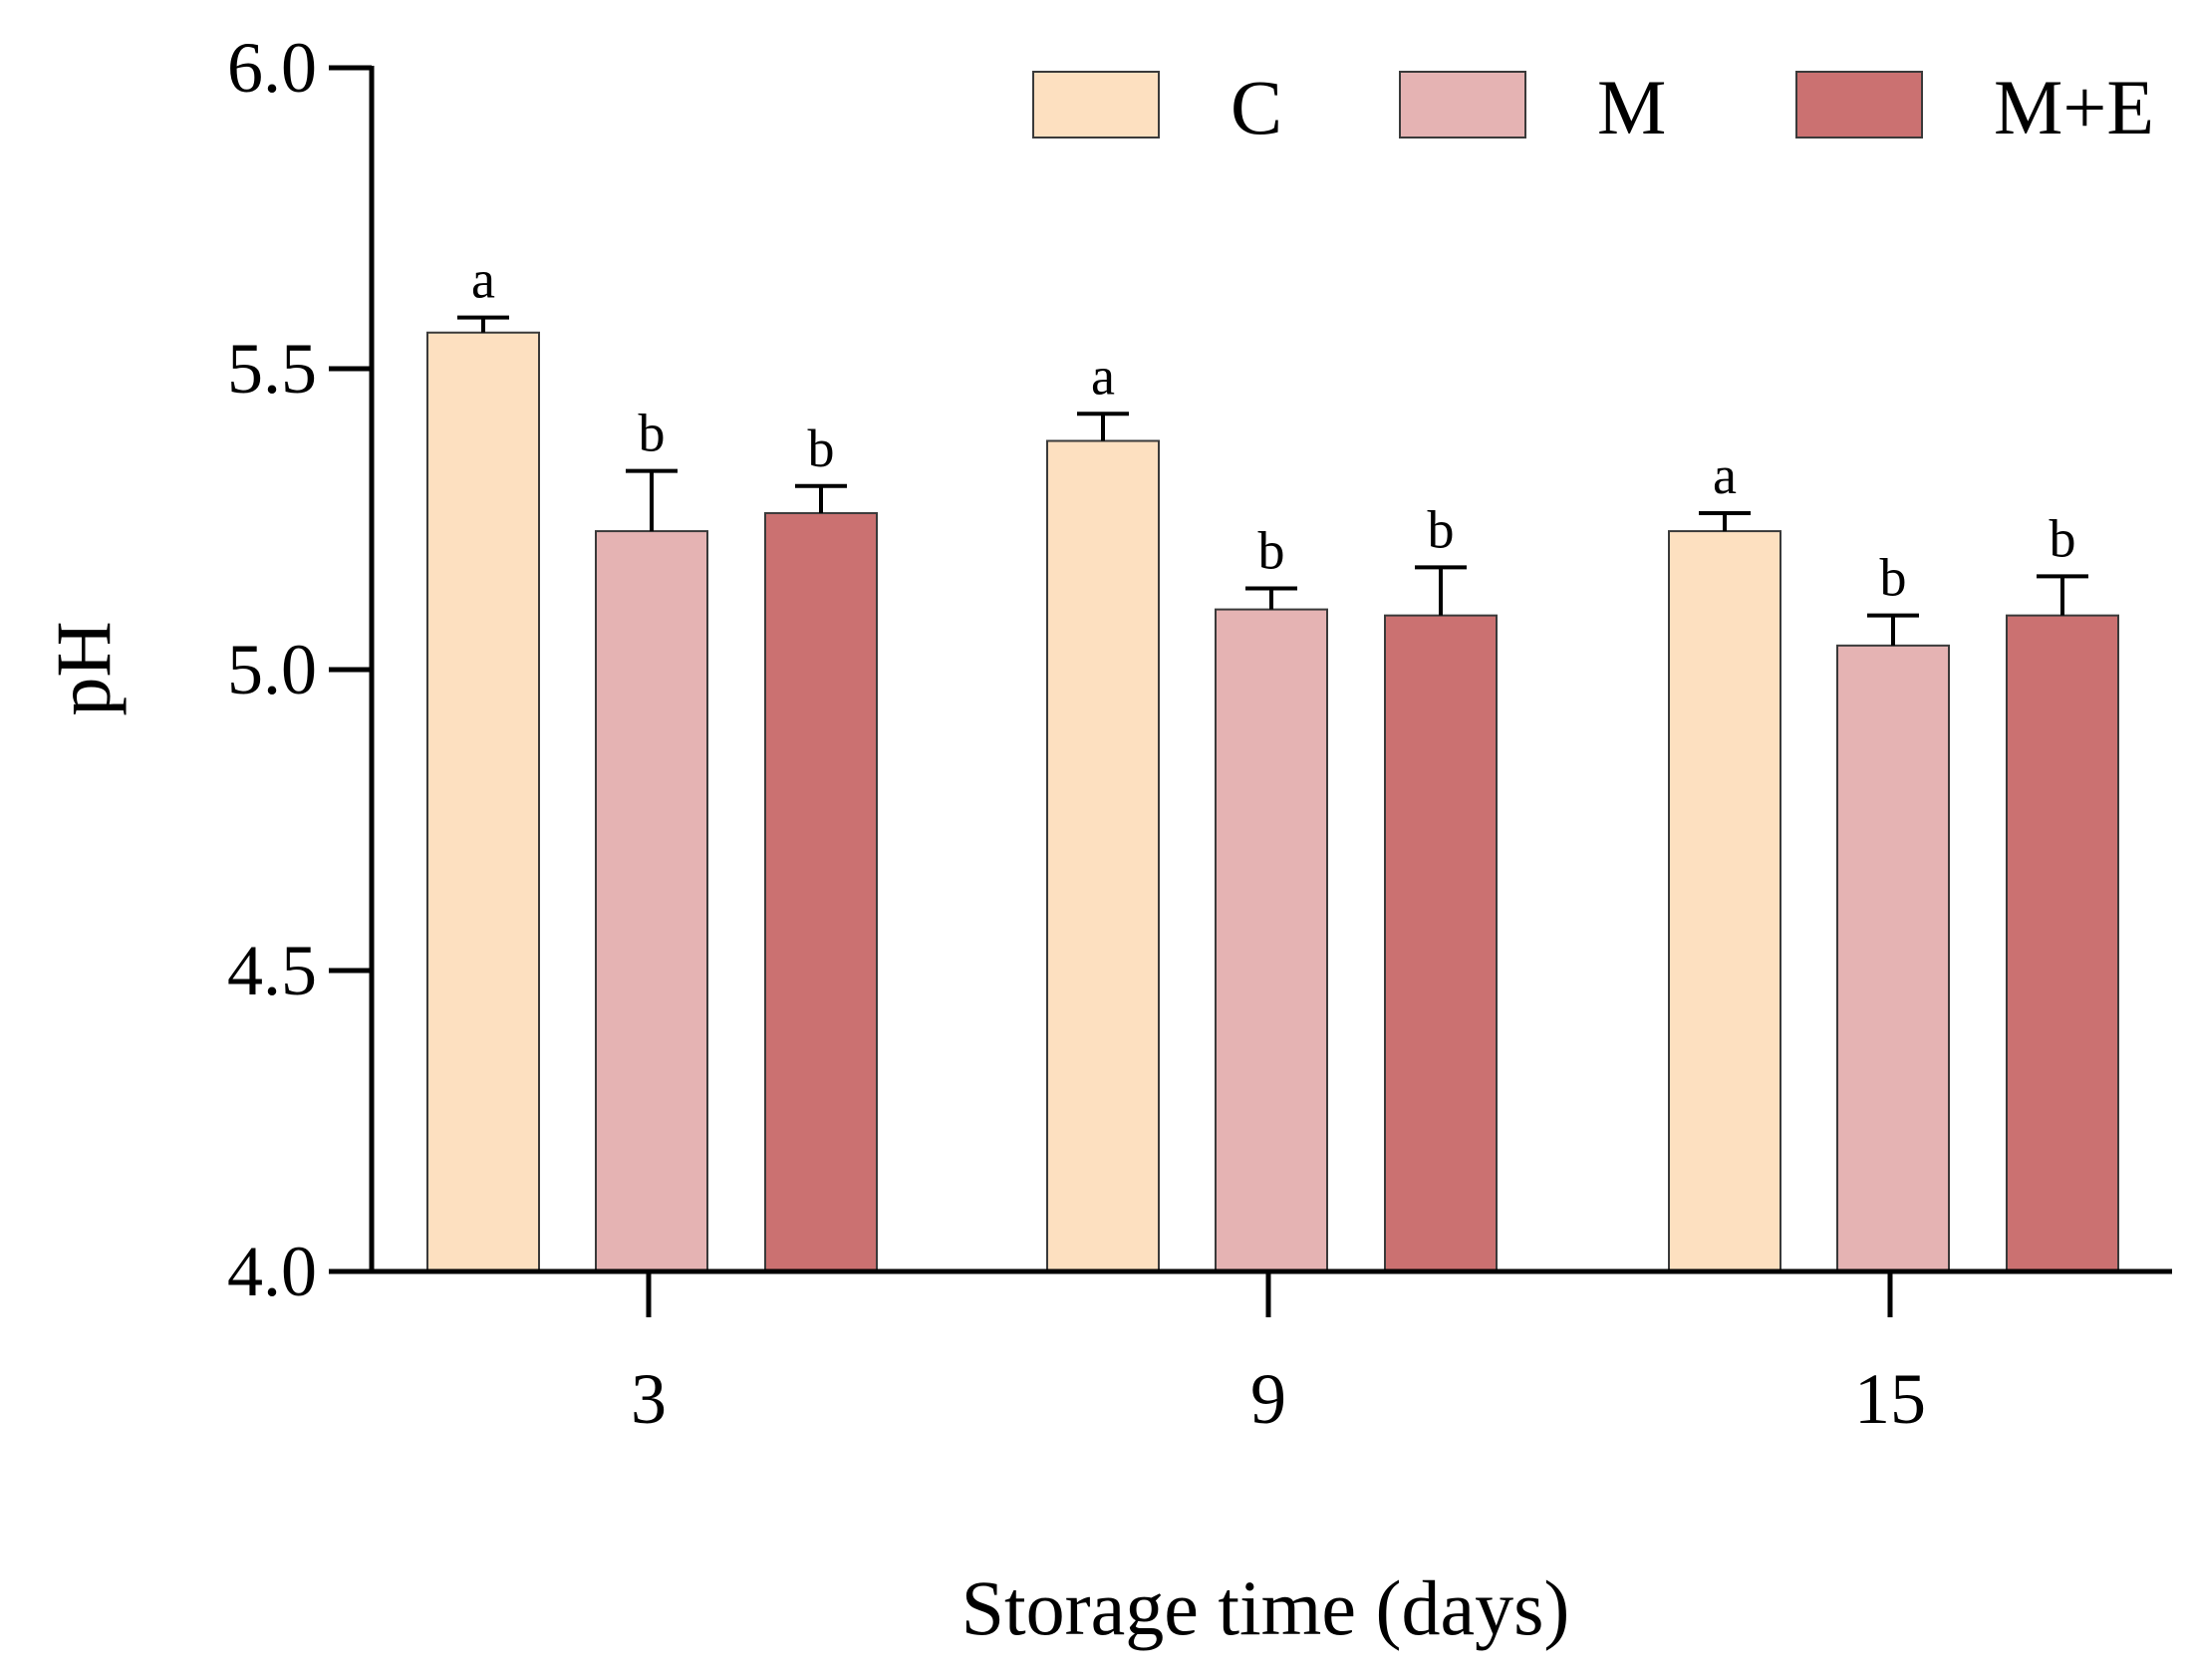 This screenshot has width=2190, height=1680. What do you see at coordinates (1278, 1355) in the screenshot?
I see `x-axis-ticks: 3 9 15` at bounding box center [1278, 1355].